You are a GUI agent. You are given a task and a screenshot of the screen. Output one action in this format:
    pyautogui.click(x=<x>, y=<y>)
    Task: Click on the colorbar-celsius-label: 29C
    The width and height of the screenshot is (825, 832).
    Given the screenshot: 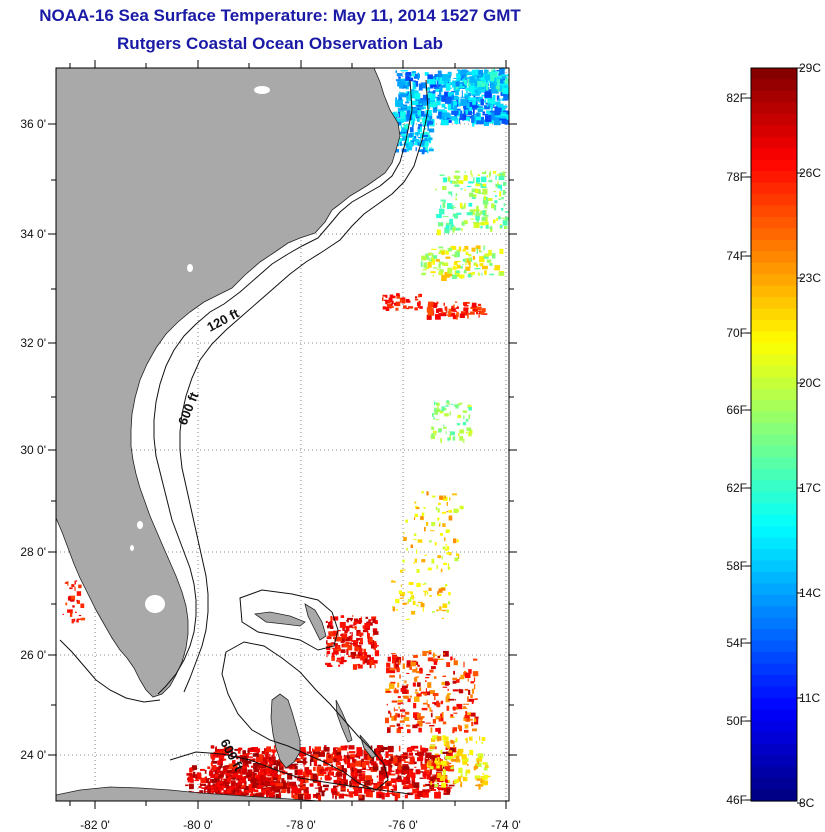 What is the action you would take?
    pyautogui.click(x=810, y=68)
    